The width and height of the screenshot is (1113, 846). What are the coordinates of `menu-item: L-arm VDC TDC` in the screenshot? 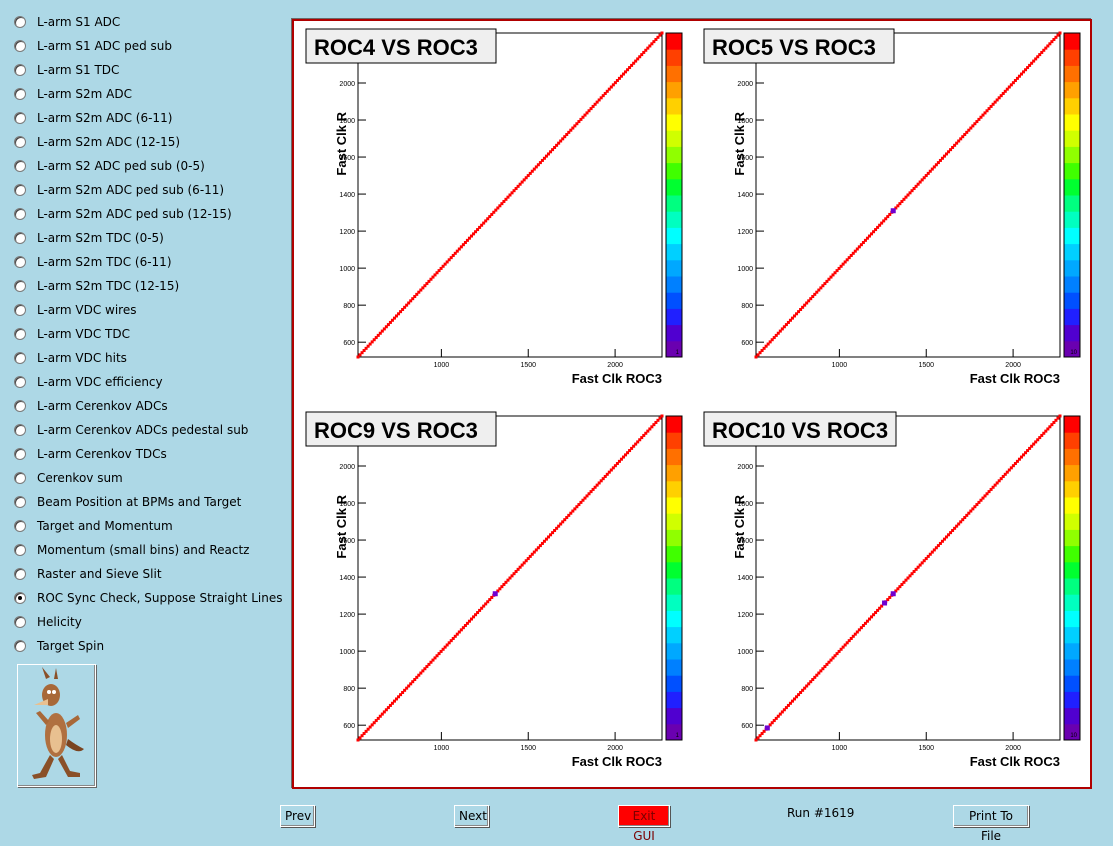 It's located at (72, 334).